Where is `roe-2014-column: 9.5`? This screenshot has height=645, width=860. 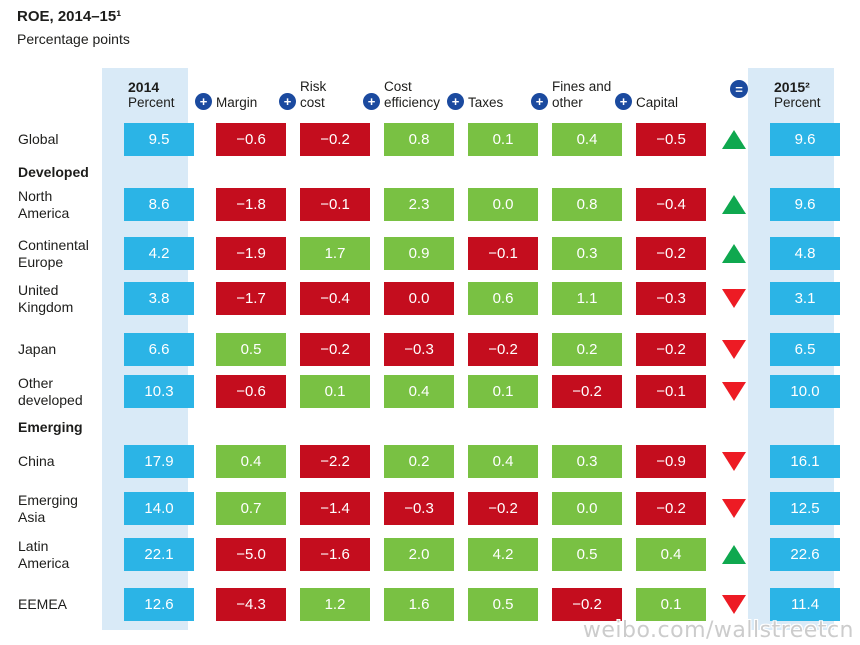 roe-2014-column: 9.5 is located at coordinates (159, 139).